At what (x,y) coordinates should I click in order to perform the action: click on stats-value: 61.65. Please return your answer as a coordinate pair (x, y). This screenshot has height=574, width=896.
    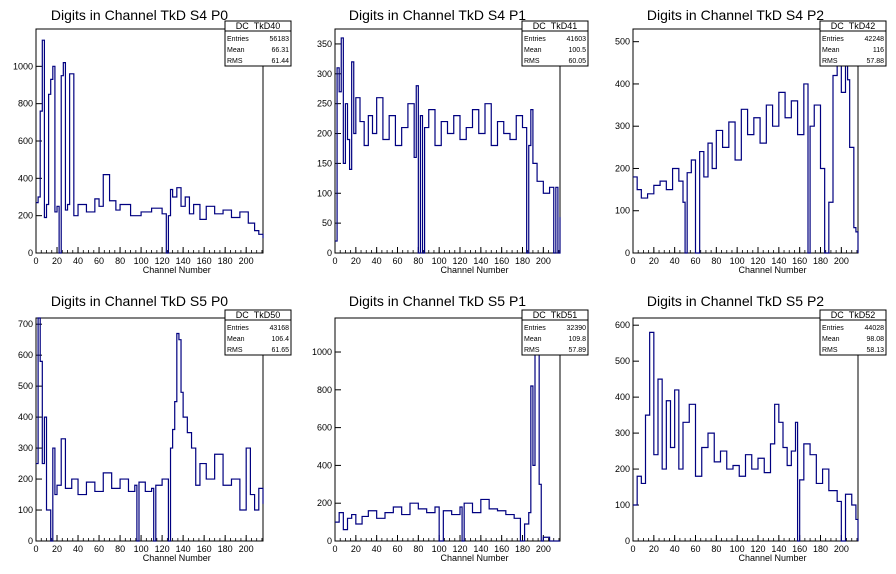
    Looking at the image, I should click on (280, 350).